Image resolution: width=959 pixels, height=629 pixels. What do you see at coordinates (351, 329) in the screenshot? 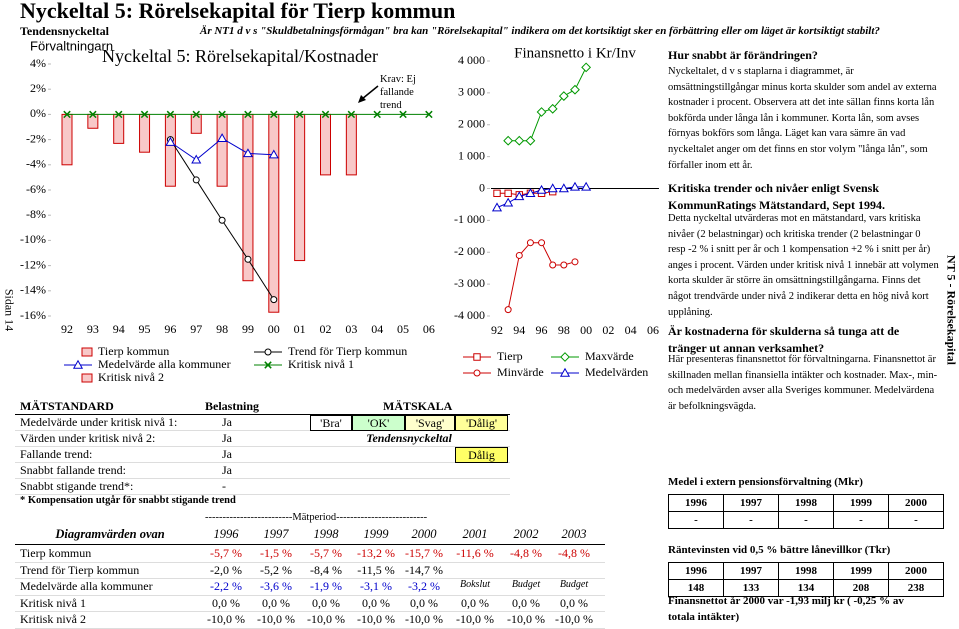
I see `x-tick-label: 03` at bounding box center [351, 329].